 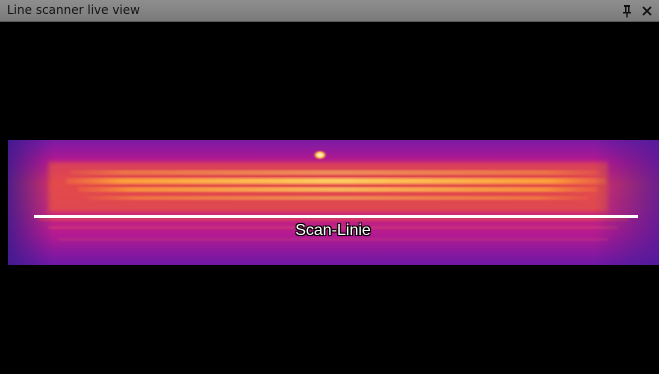 I want to click on title-bar: Line scanner live view, so click(x=329, y=11).